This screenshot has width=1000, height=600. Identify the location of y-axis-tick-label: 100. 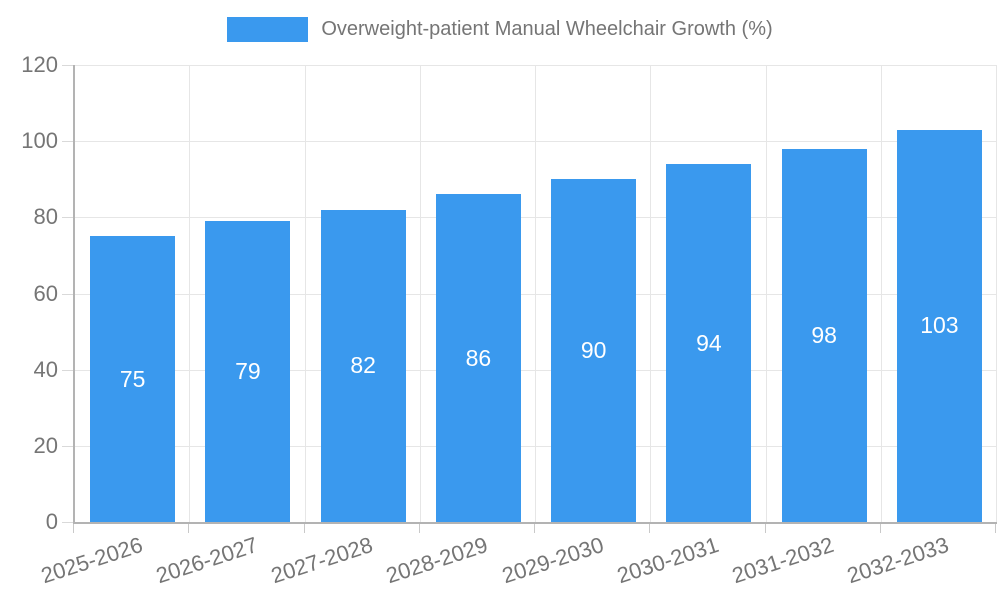
(39, 141).